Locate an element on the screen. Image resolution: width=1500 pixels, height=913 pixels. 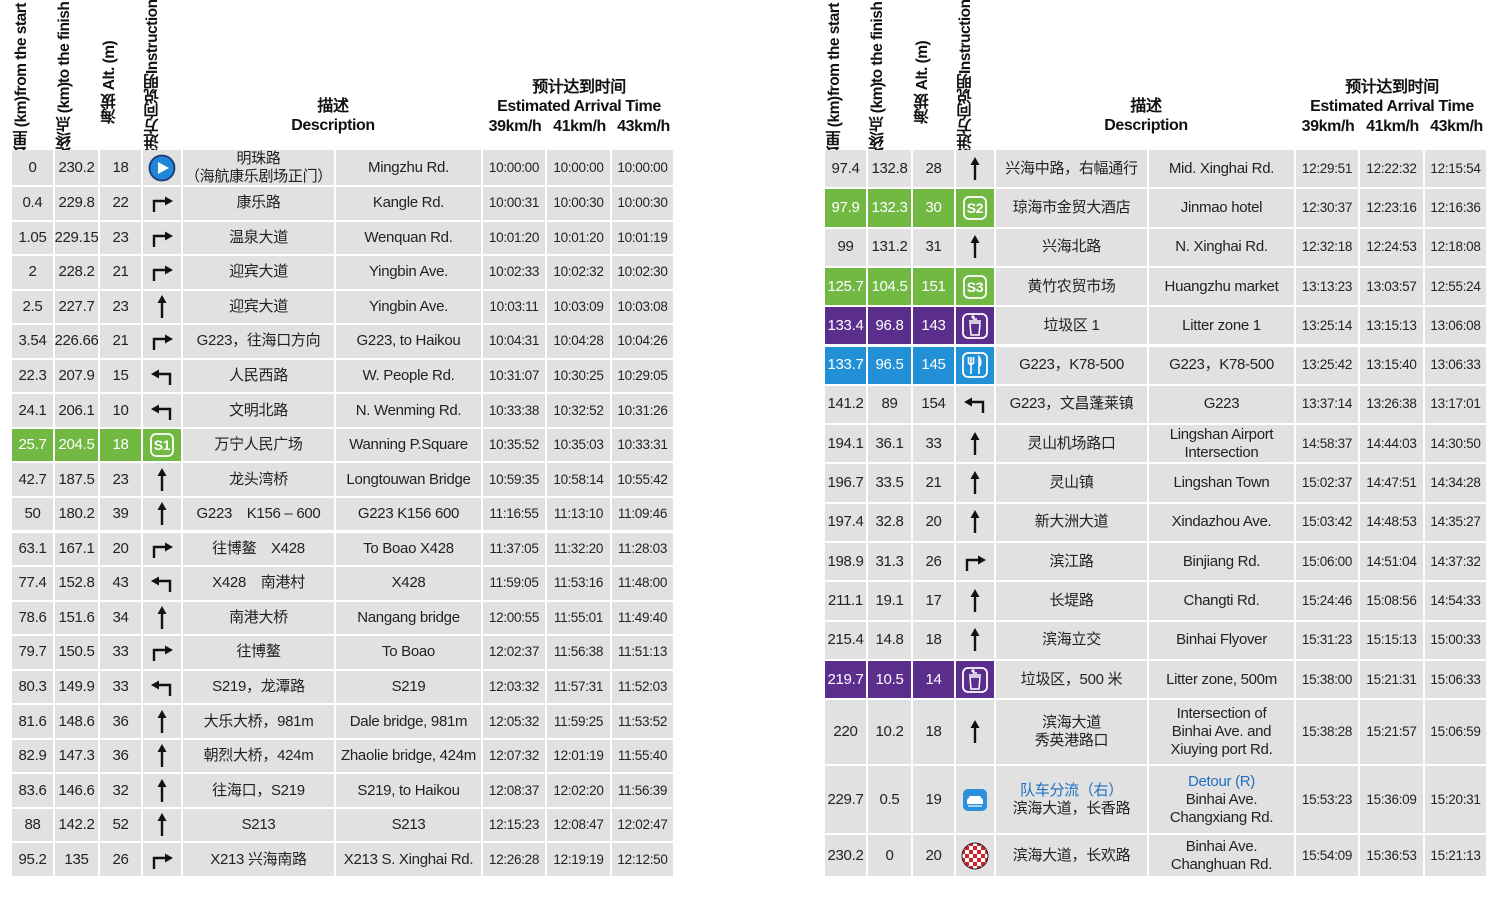
icon-left is located at coordinates (974, 405).